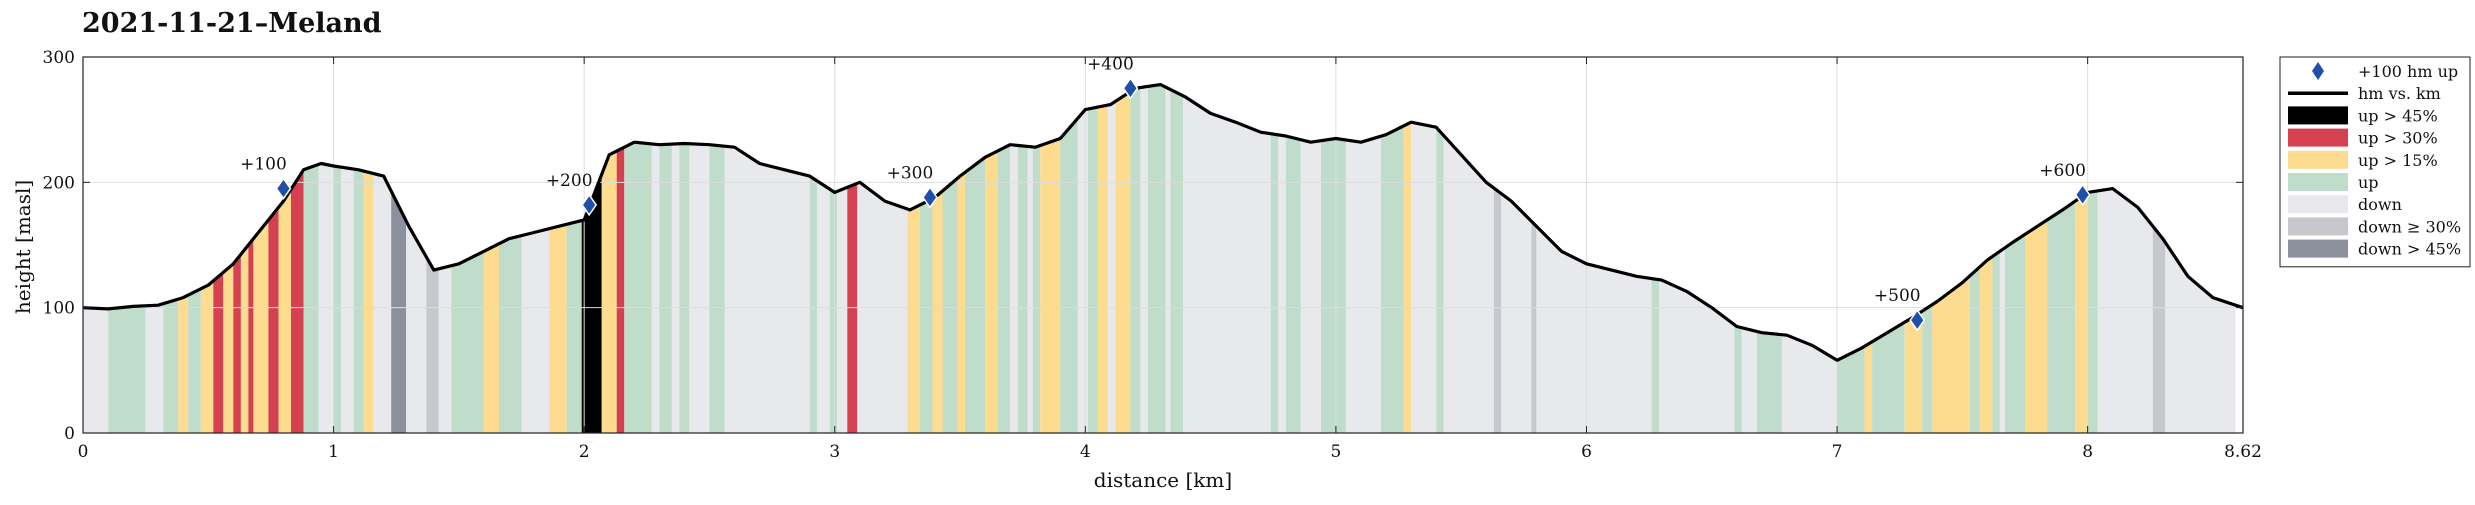 The image size is (2475, 505). I want to click on y-tick-label: 100, so click(59, 309).